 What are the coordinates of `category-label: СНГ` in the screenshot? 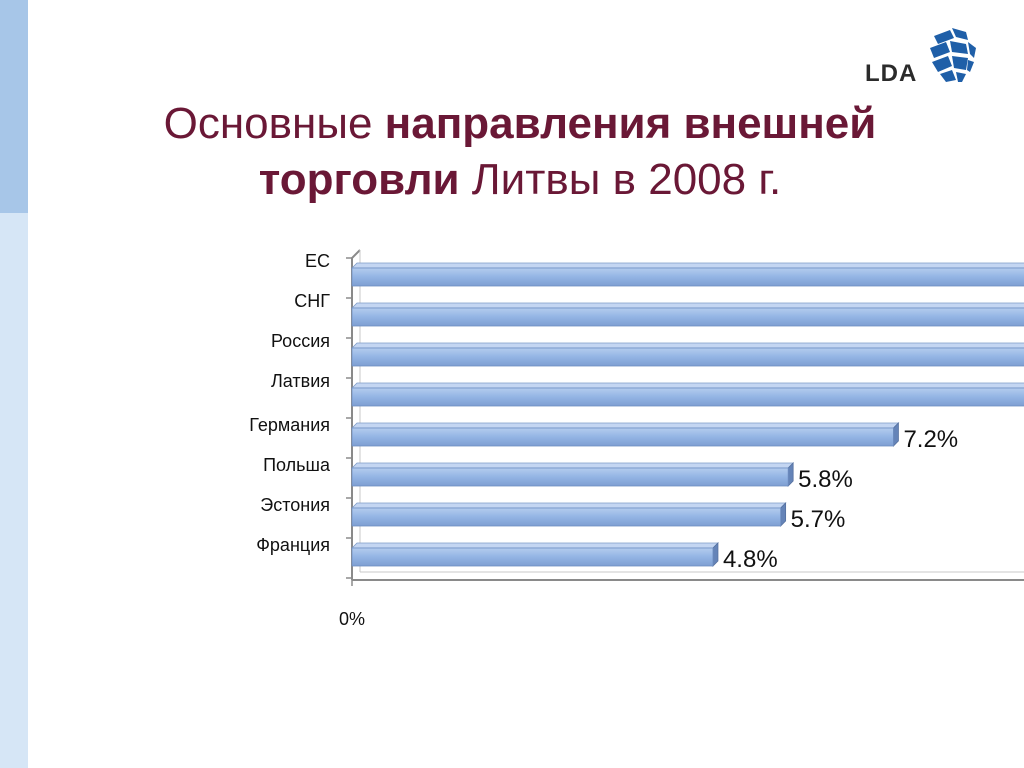 It's located at (312, 301).